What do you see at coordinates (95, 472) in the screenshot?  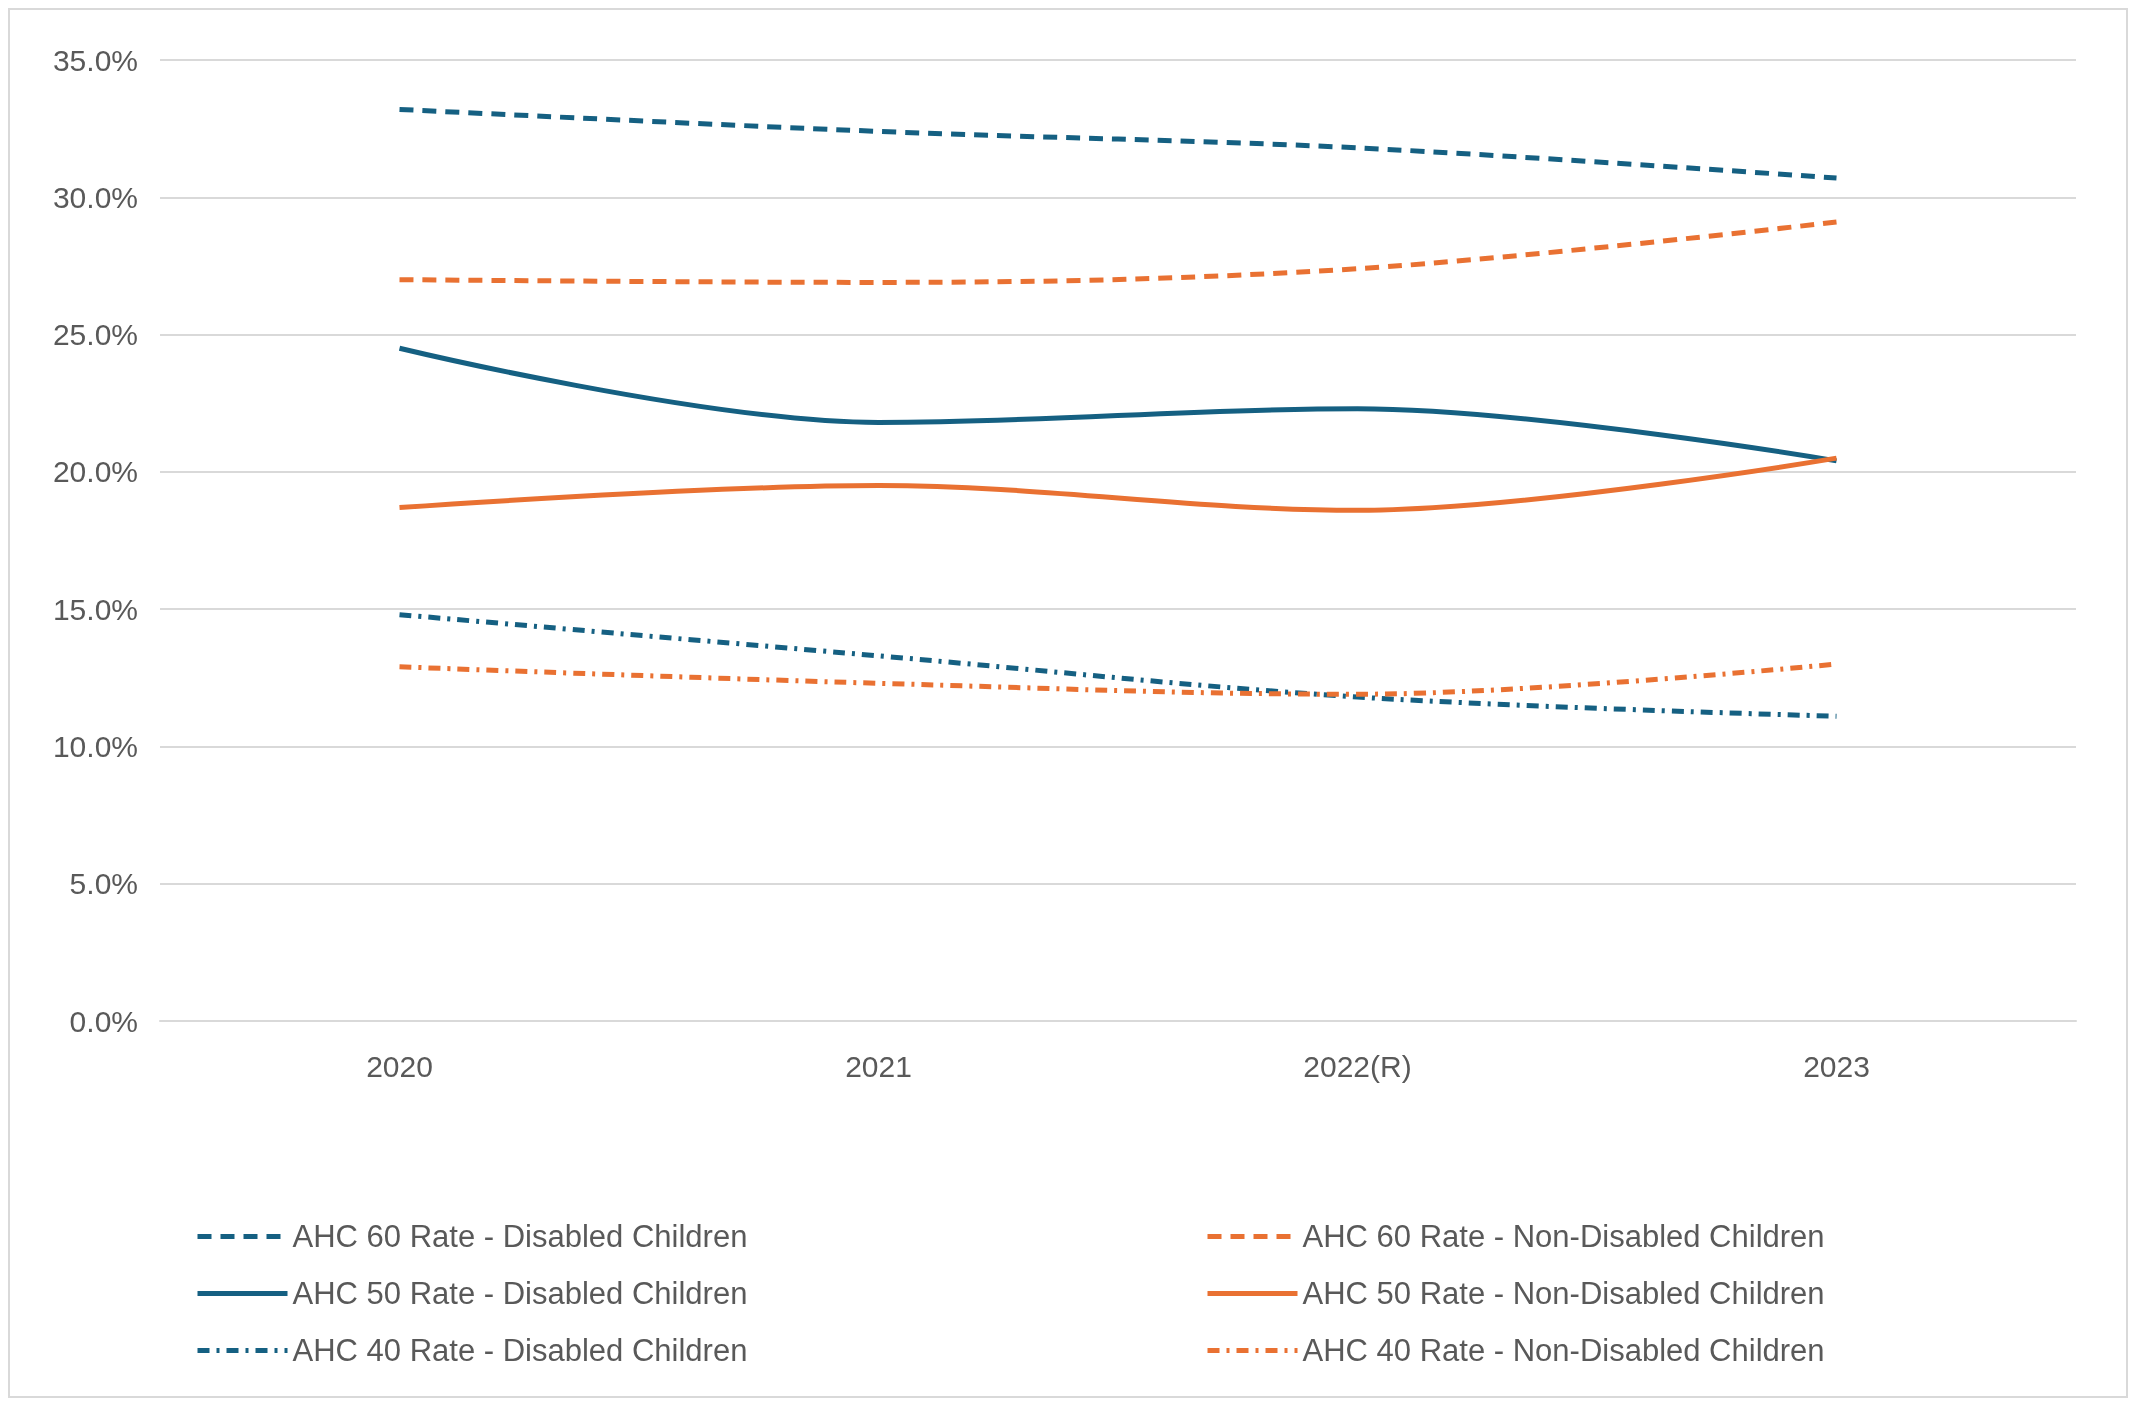 I see `y-tick-label: 20.0%` at bounding box center [95, 472].